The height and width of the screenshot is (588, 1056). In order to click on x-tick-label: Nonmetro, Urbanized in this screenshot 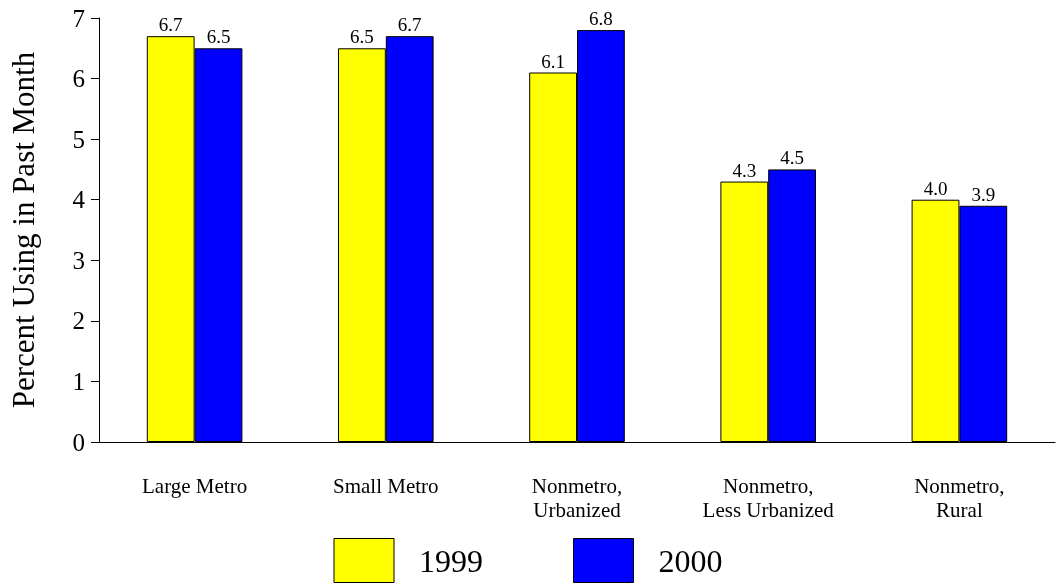, I will do `click(577, 498)`.